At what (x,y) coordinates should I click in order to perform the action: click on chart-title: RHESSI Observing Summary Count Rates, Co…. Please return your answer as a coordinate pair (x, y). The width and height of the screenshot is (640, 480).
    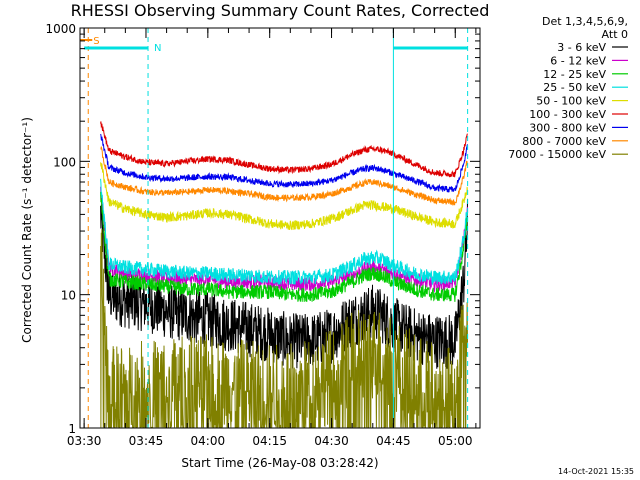
    Looking at the image, I should click on (280, 10).